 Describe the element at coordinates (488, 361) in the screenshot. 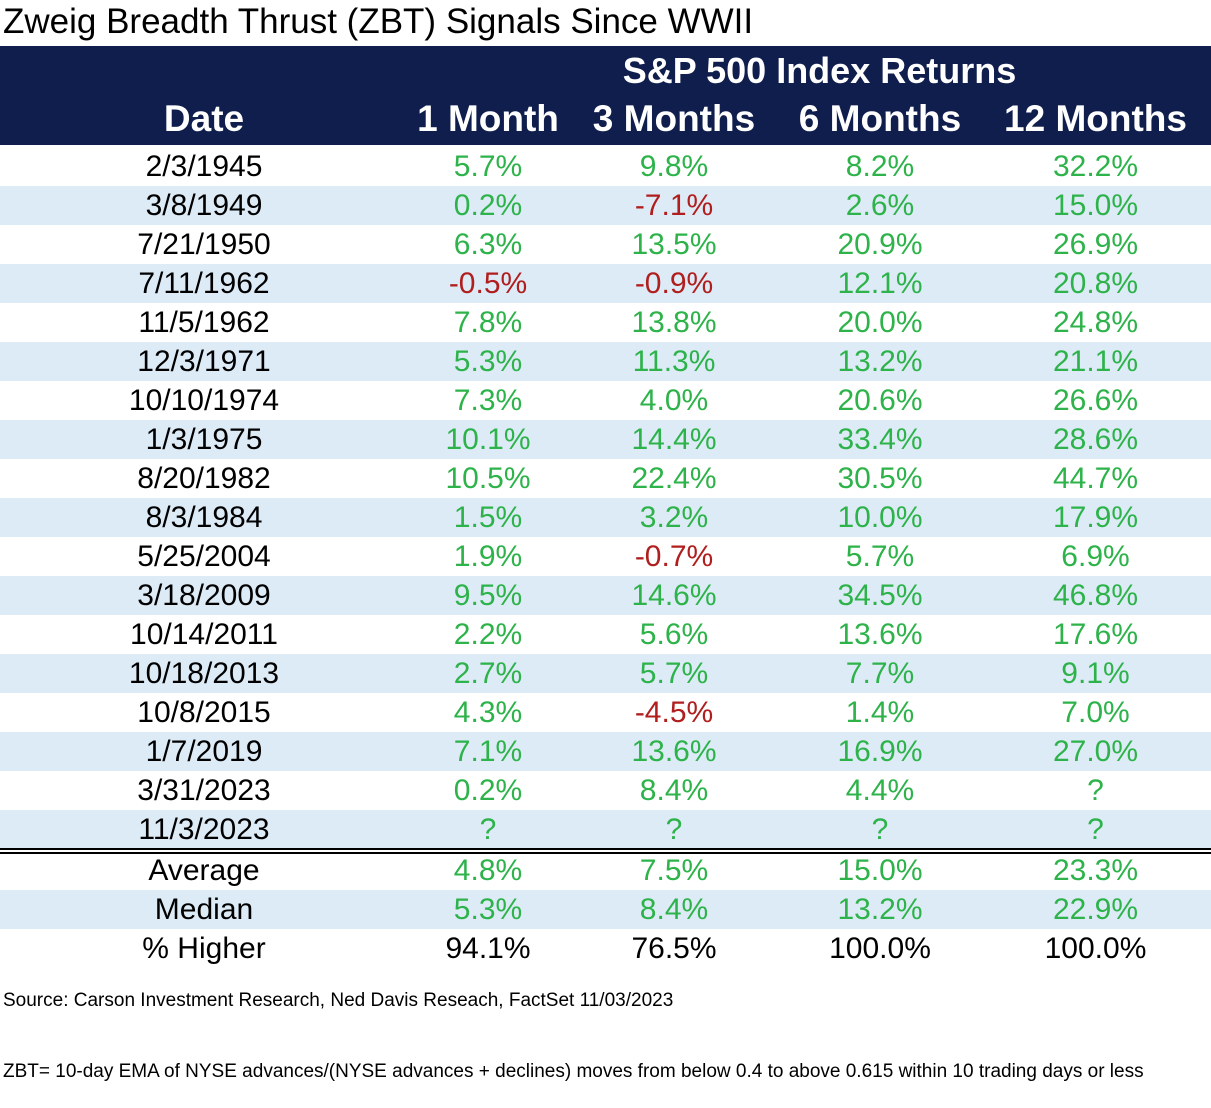

I see `return-cell: 5.3%` at that location.